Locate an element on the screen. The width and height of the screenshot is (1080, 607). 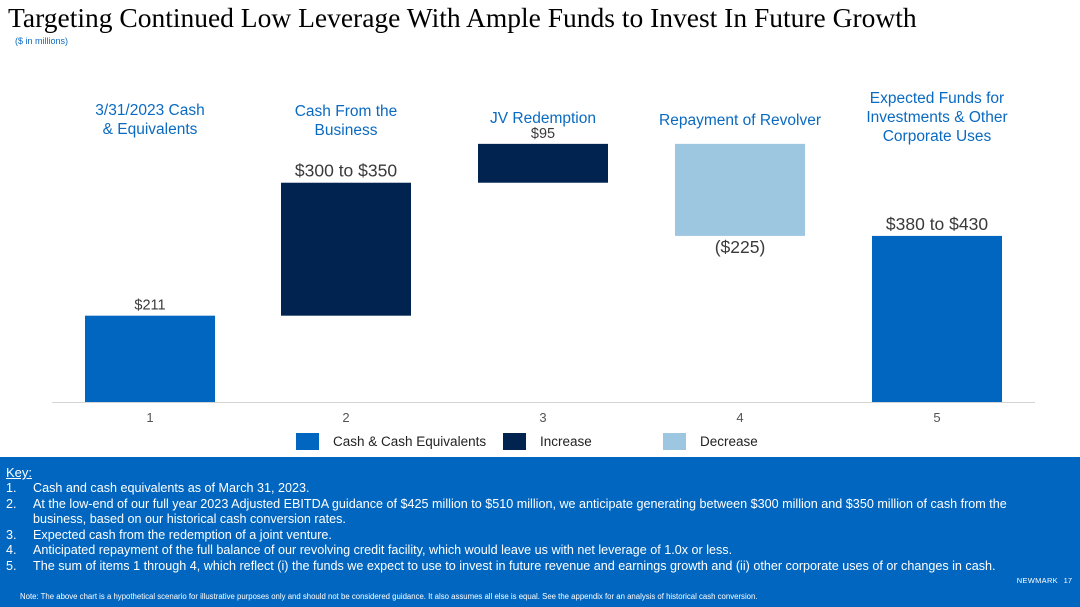
legend-swatch-decrease is located at coordinates (674, 441).